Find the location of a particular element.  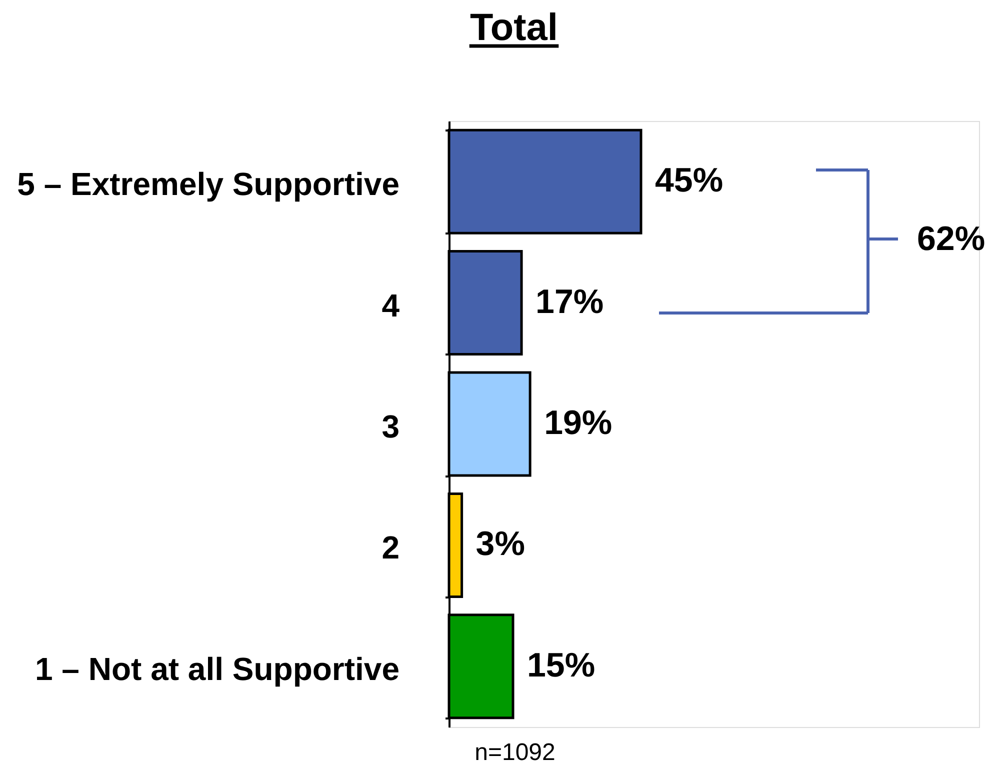

y-tick-label: 5 – Extremely Supportive is located at coordinates (208, 184).